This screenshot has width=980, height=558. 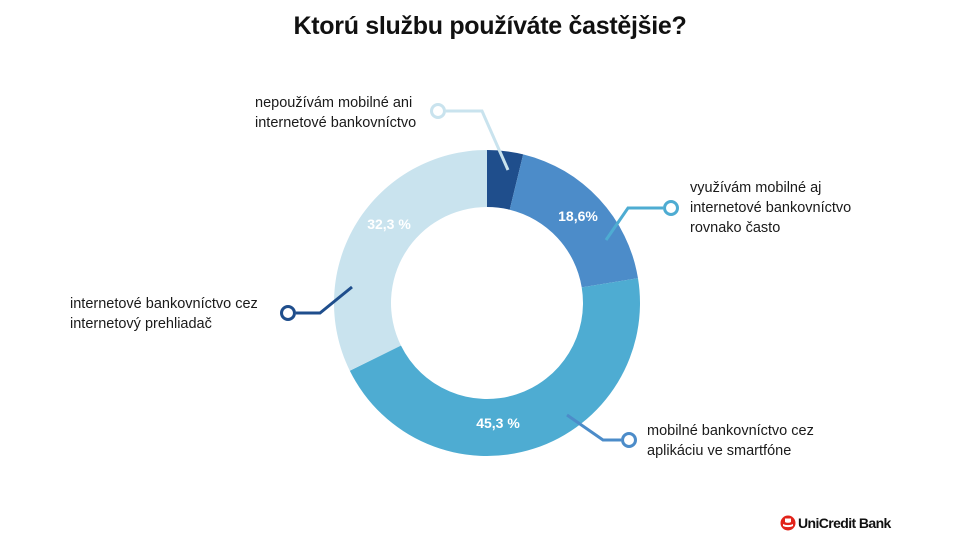 What do you see at coordinates (770, 208) in the screenshot?
I see `legend-label-1-line-1: internetové bankovníctvo` at bounding box center [770, 208].